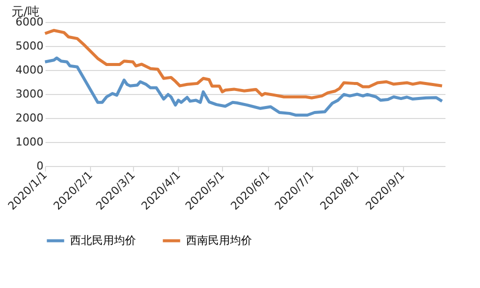  What do you see at coordinates (30, 118) in the screenshot?
I see `y-tick-label: 2000` at bounding box center [30, 118].